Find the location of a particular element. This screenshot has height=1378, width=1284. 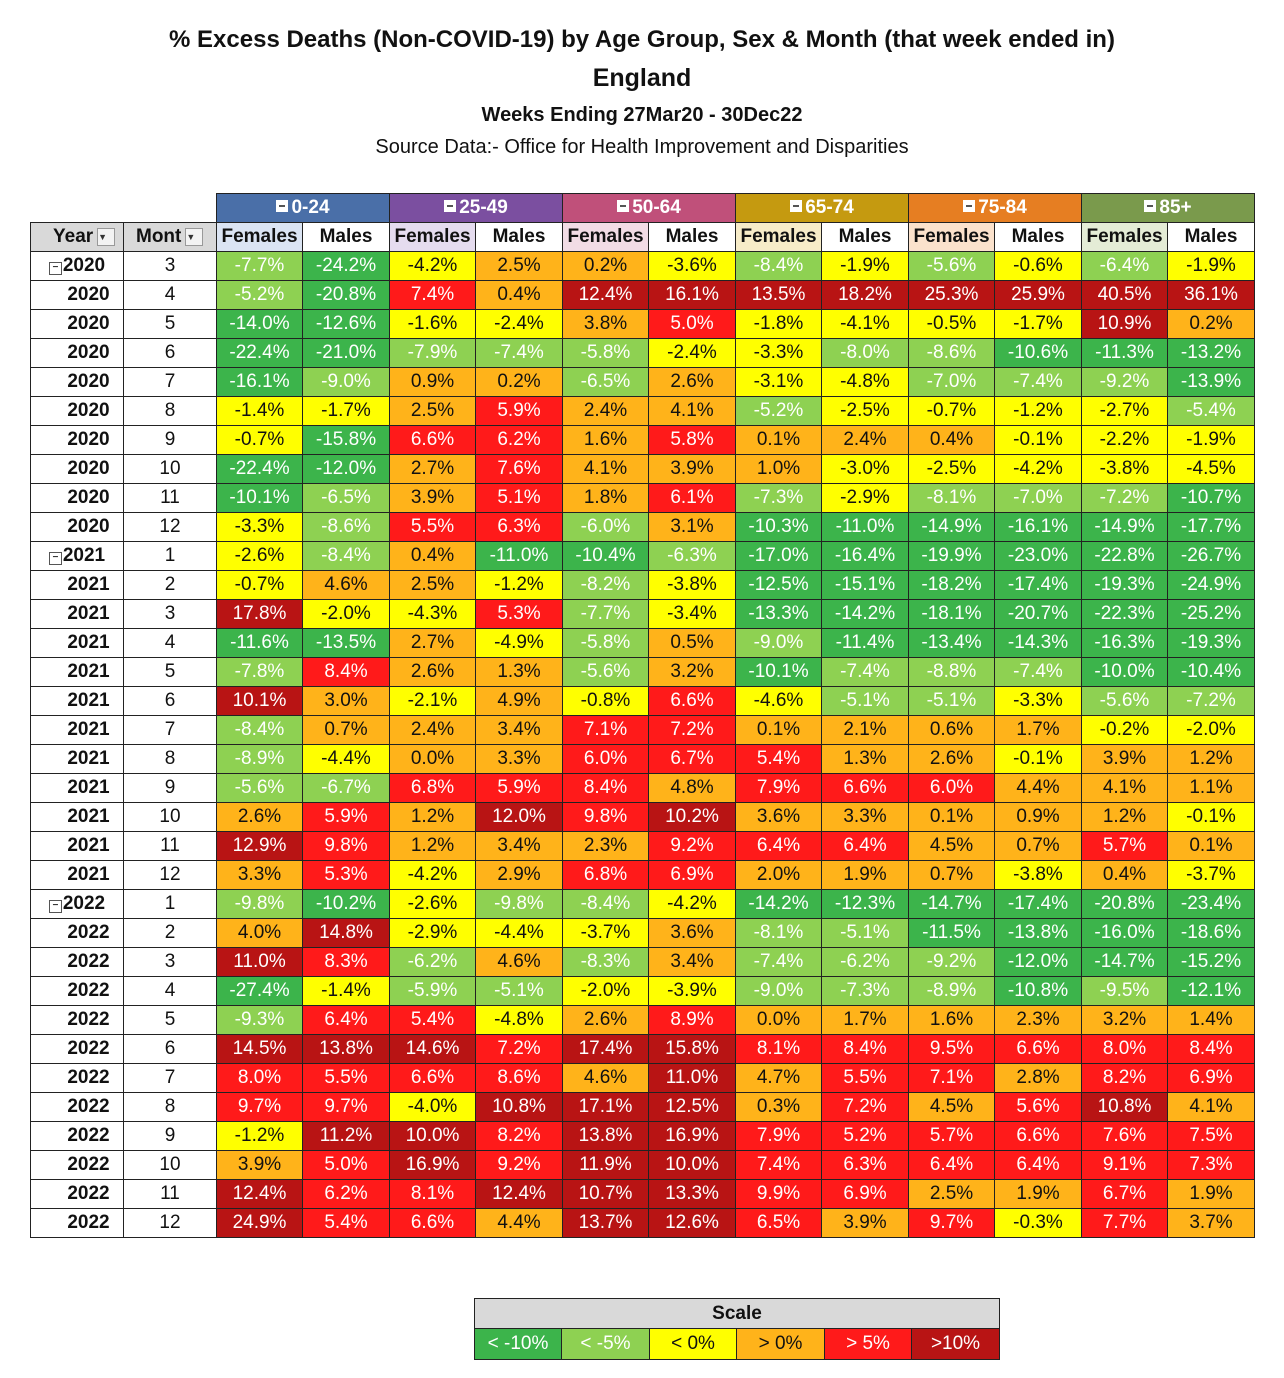

month-column-header: Mont ▼ is located at coordinates (170, 237).